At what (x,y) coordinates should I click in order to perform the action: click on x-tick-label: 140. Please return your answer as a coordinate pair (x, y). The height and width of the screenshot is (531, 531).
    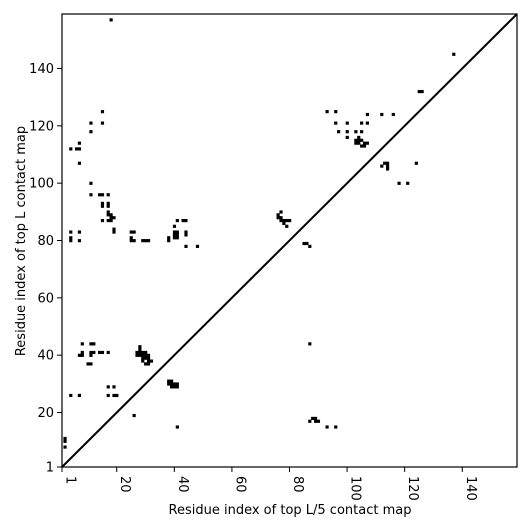
    Looking at the image, I should click on (470, 488).